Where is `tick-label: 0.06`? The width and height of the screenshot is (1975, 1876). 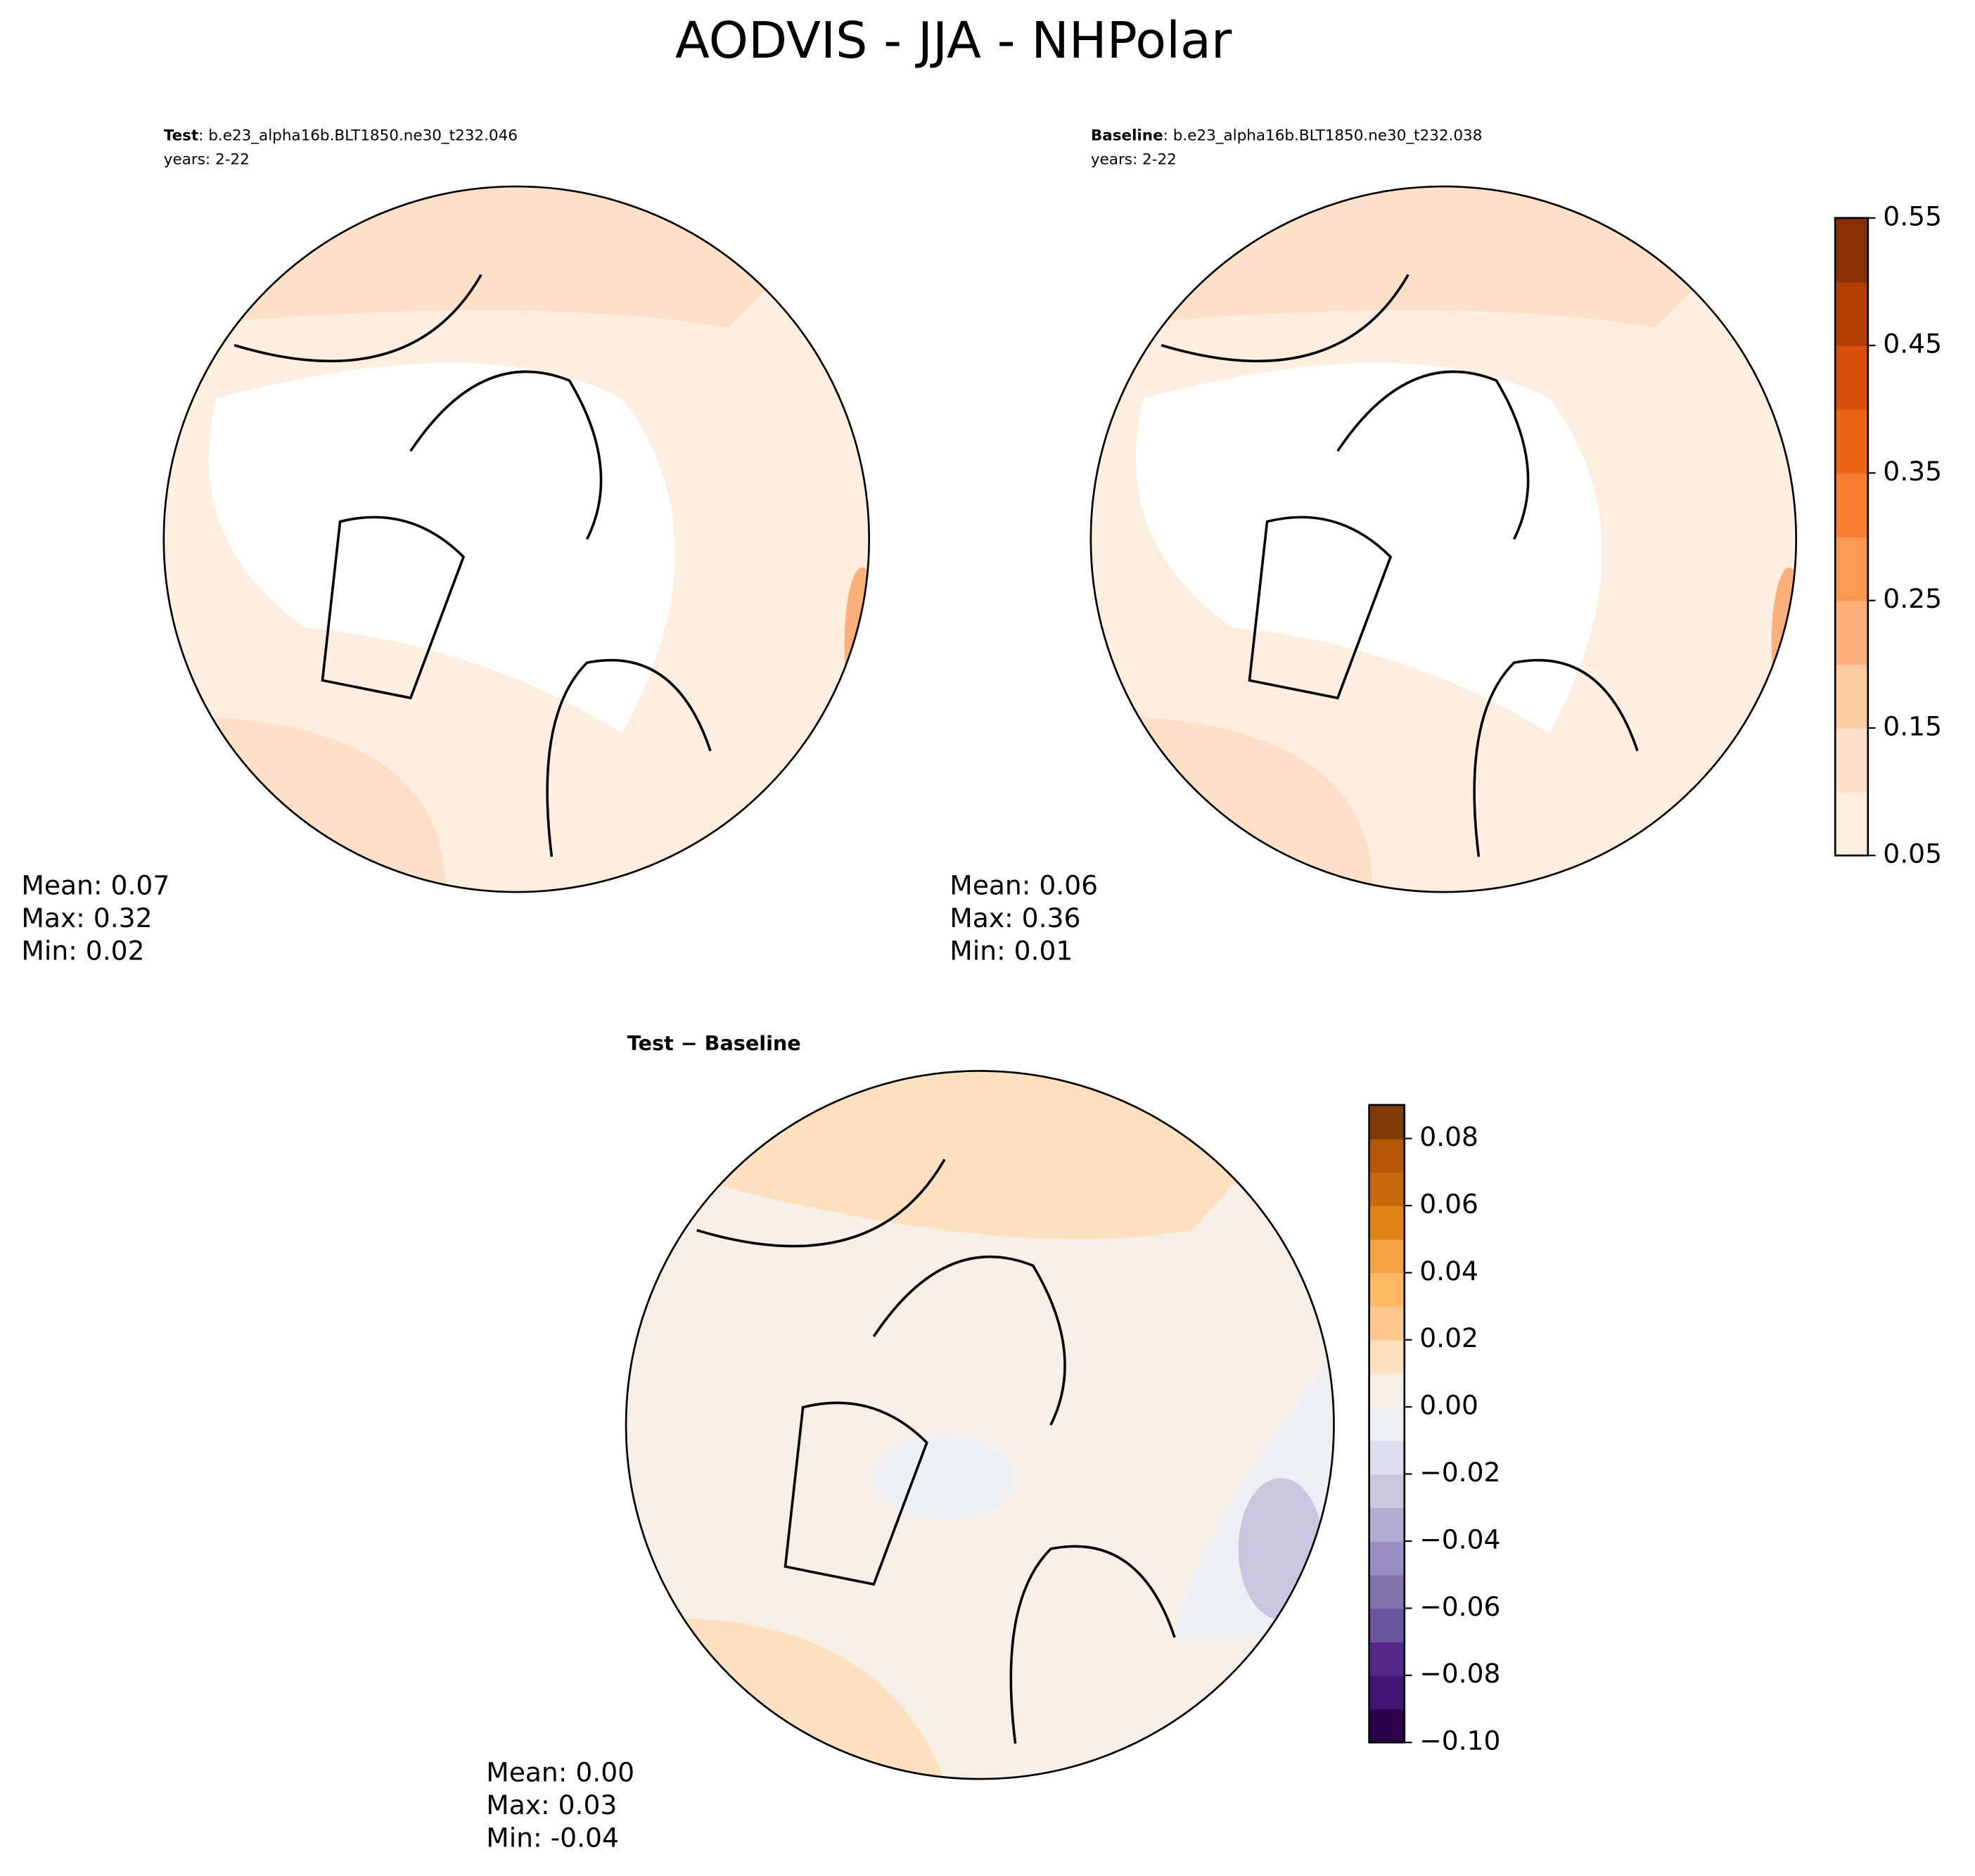 tick-label: 0.06 is located at coordinates (1448, 1203).